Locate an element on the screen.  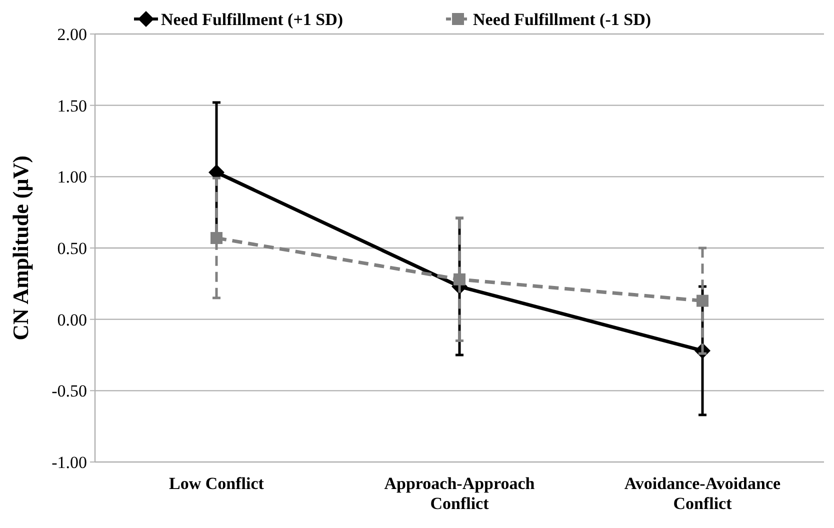
legend-label: Need Fulfillment (+1 SD) is located at coordinates (252, 19).